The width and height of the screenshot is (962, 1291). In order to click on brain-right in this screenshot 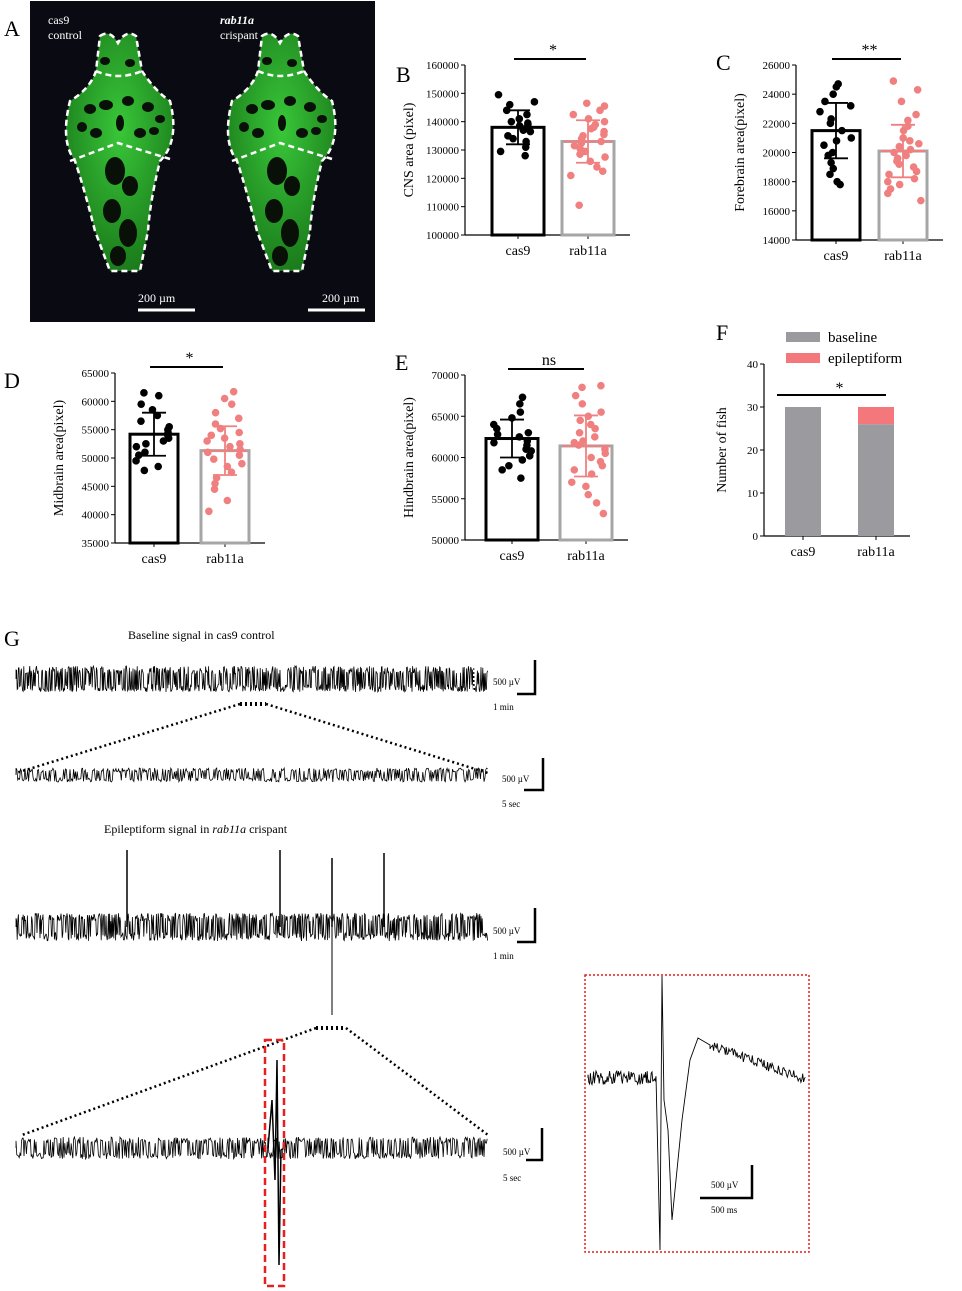, I will do `click(281, 152)`.